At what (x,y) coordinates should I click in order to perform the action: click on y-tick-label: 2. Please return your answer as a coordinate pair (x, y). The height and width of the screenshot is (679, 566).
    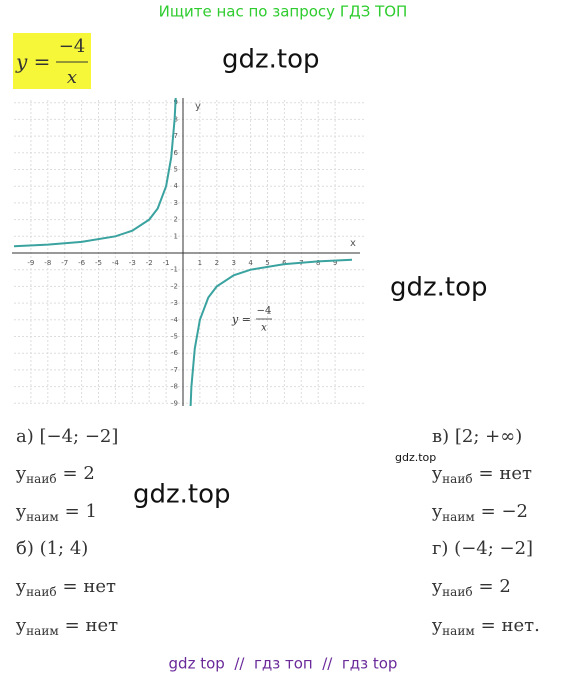
    Looking at the image, I should click on (176, 220).